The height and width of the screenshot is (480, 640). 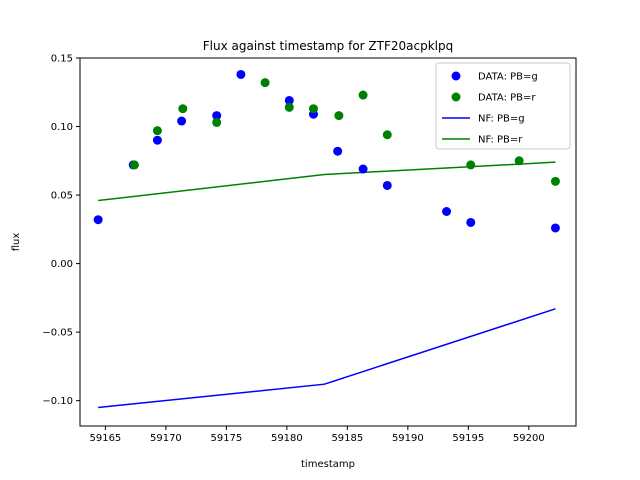 What do you see at coordinates (62, 196) in the screenshot?
I see `y-tick-label: 0.05` at bounding box center [62, 196].